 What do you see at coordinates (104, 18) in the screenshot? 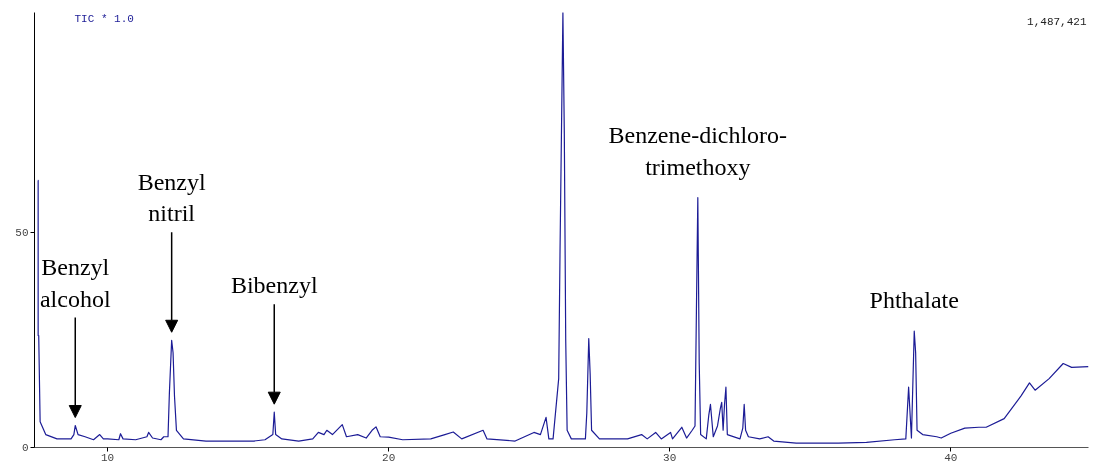
I see `annotation: TIC * 1.0` at bounding box center [104, 18].